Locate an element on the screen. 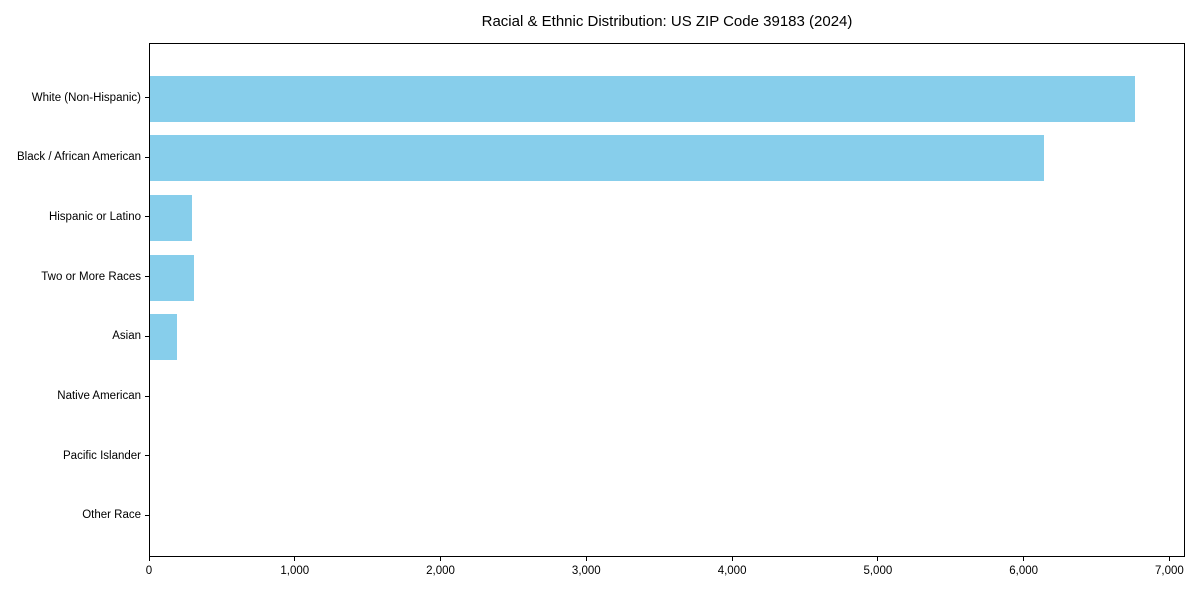 The width and height of the screenshot is (1200, 600). bar-black-african-american is located at coordinates (597, 158).